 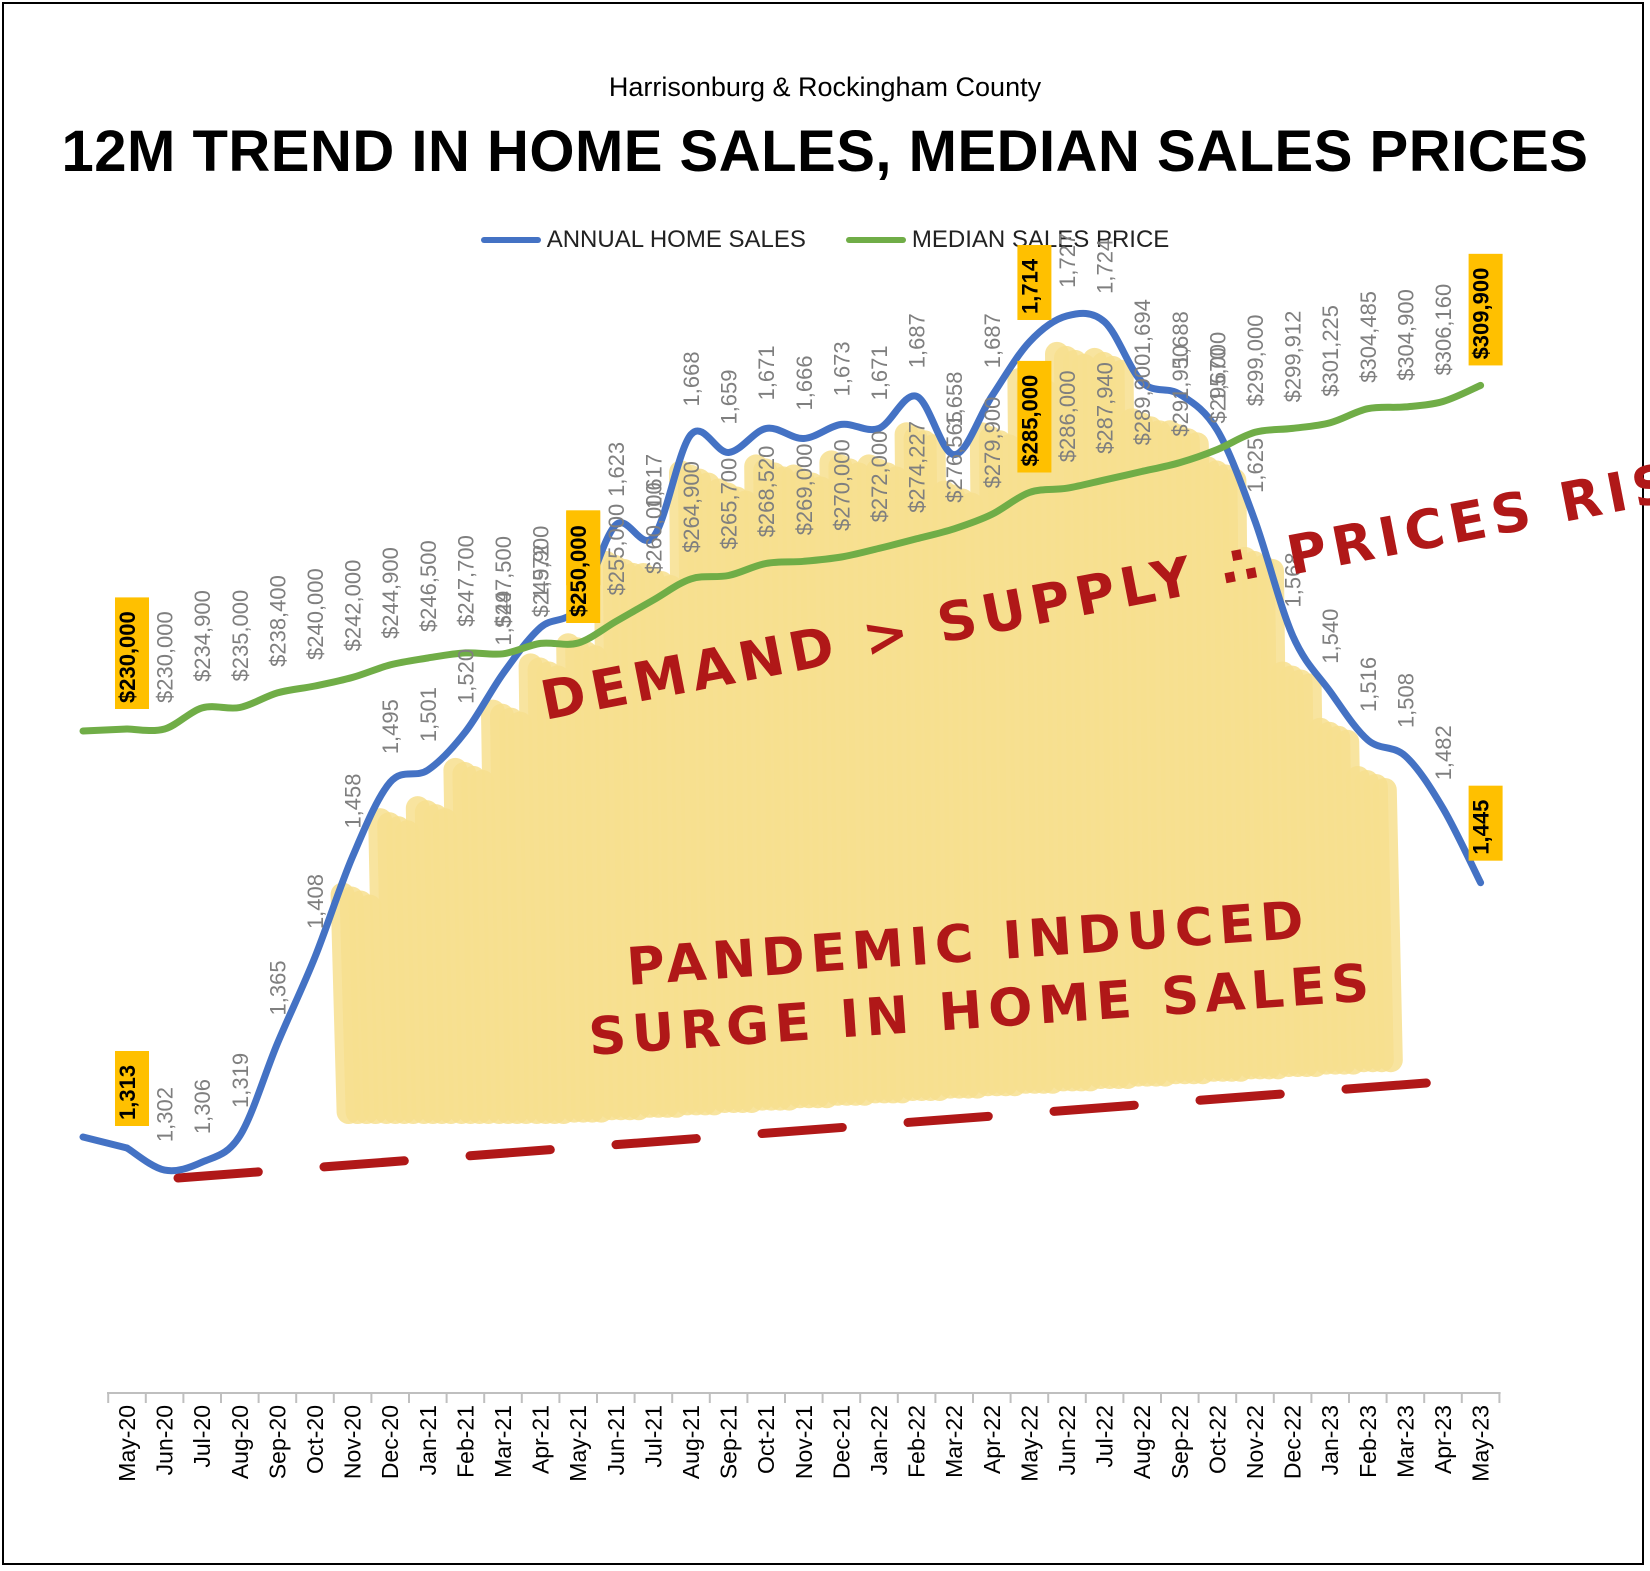 I want to click on sales-data-label: 1,670, so click(x=1217, y=374).